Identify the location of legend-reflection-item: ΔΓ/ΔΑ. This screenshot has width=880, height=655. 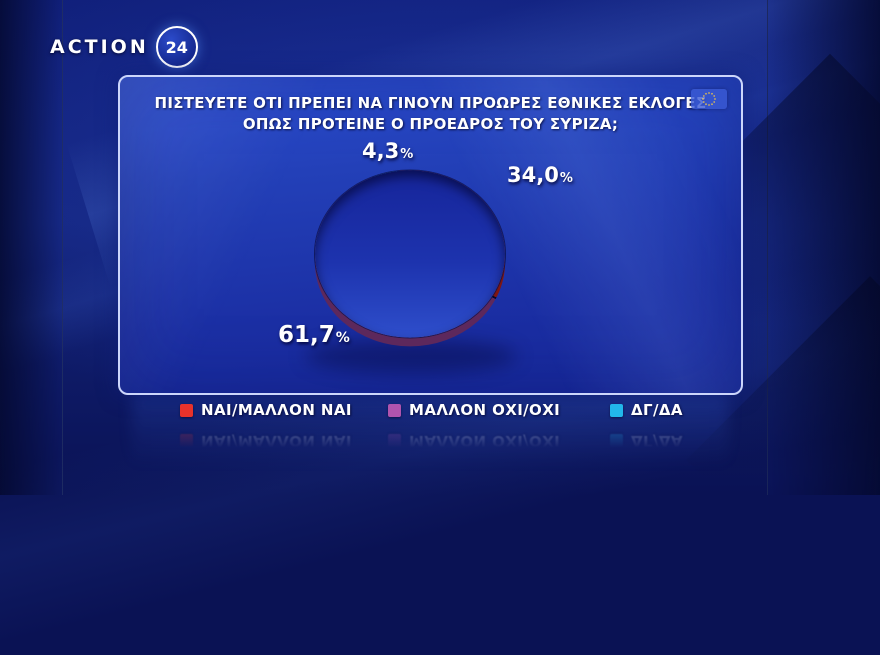
(646, 441).